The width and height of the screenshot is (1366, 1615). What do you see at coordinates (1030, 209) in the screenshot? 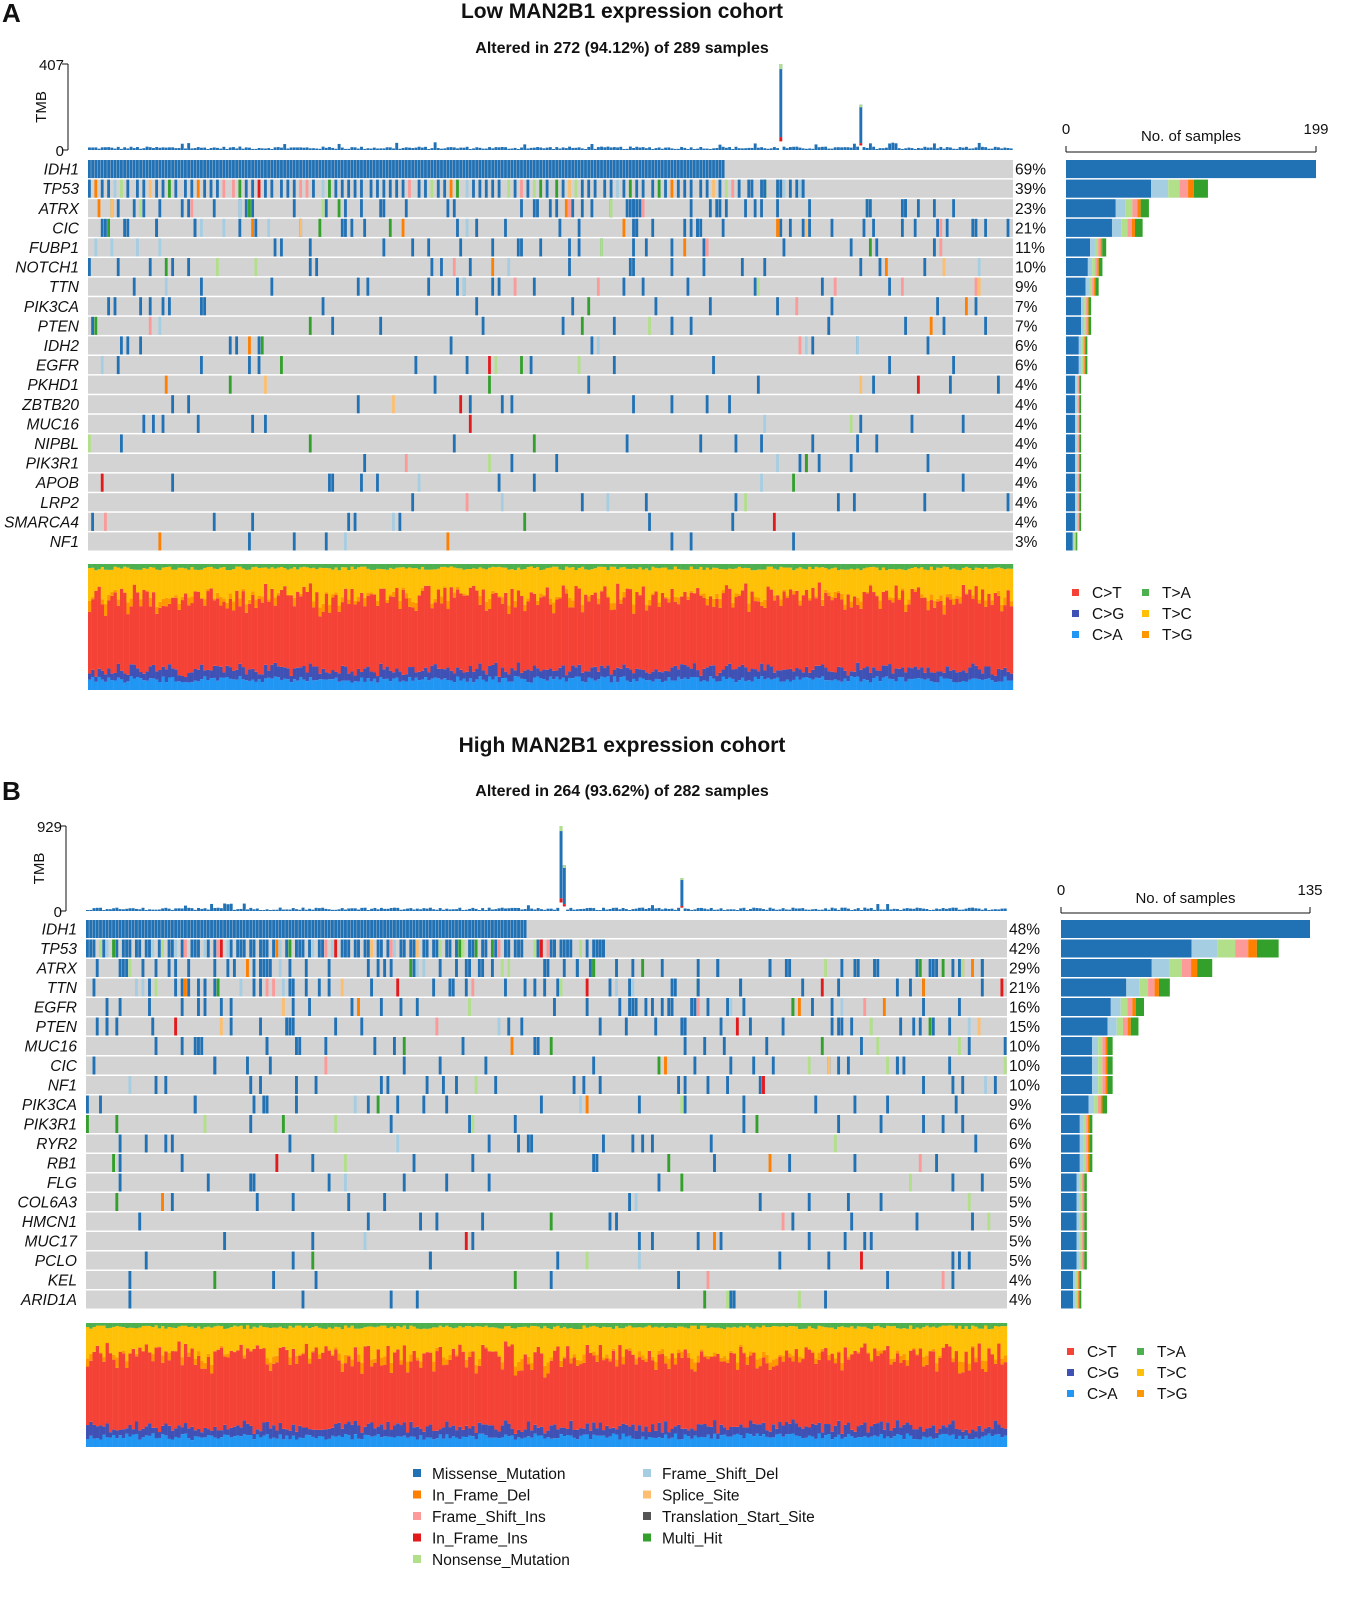
I see `gene-percent: 23%` at bounding box center [1030, 209].